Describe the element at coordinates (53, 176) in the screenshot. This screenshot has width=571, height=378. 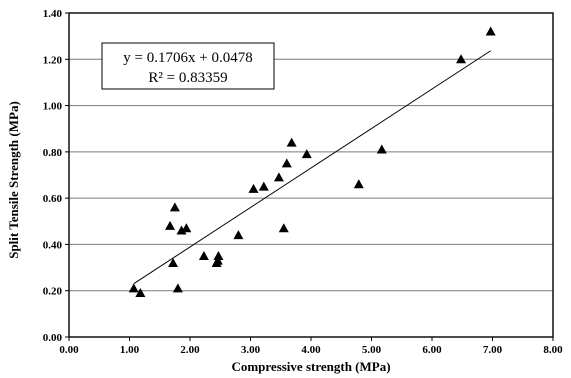
I see `y-axis-tick-labels: 0.00 0.20 0.40 0.60 0.80 1.00 1.20 1.40` at that location.